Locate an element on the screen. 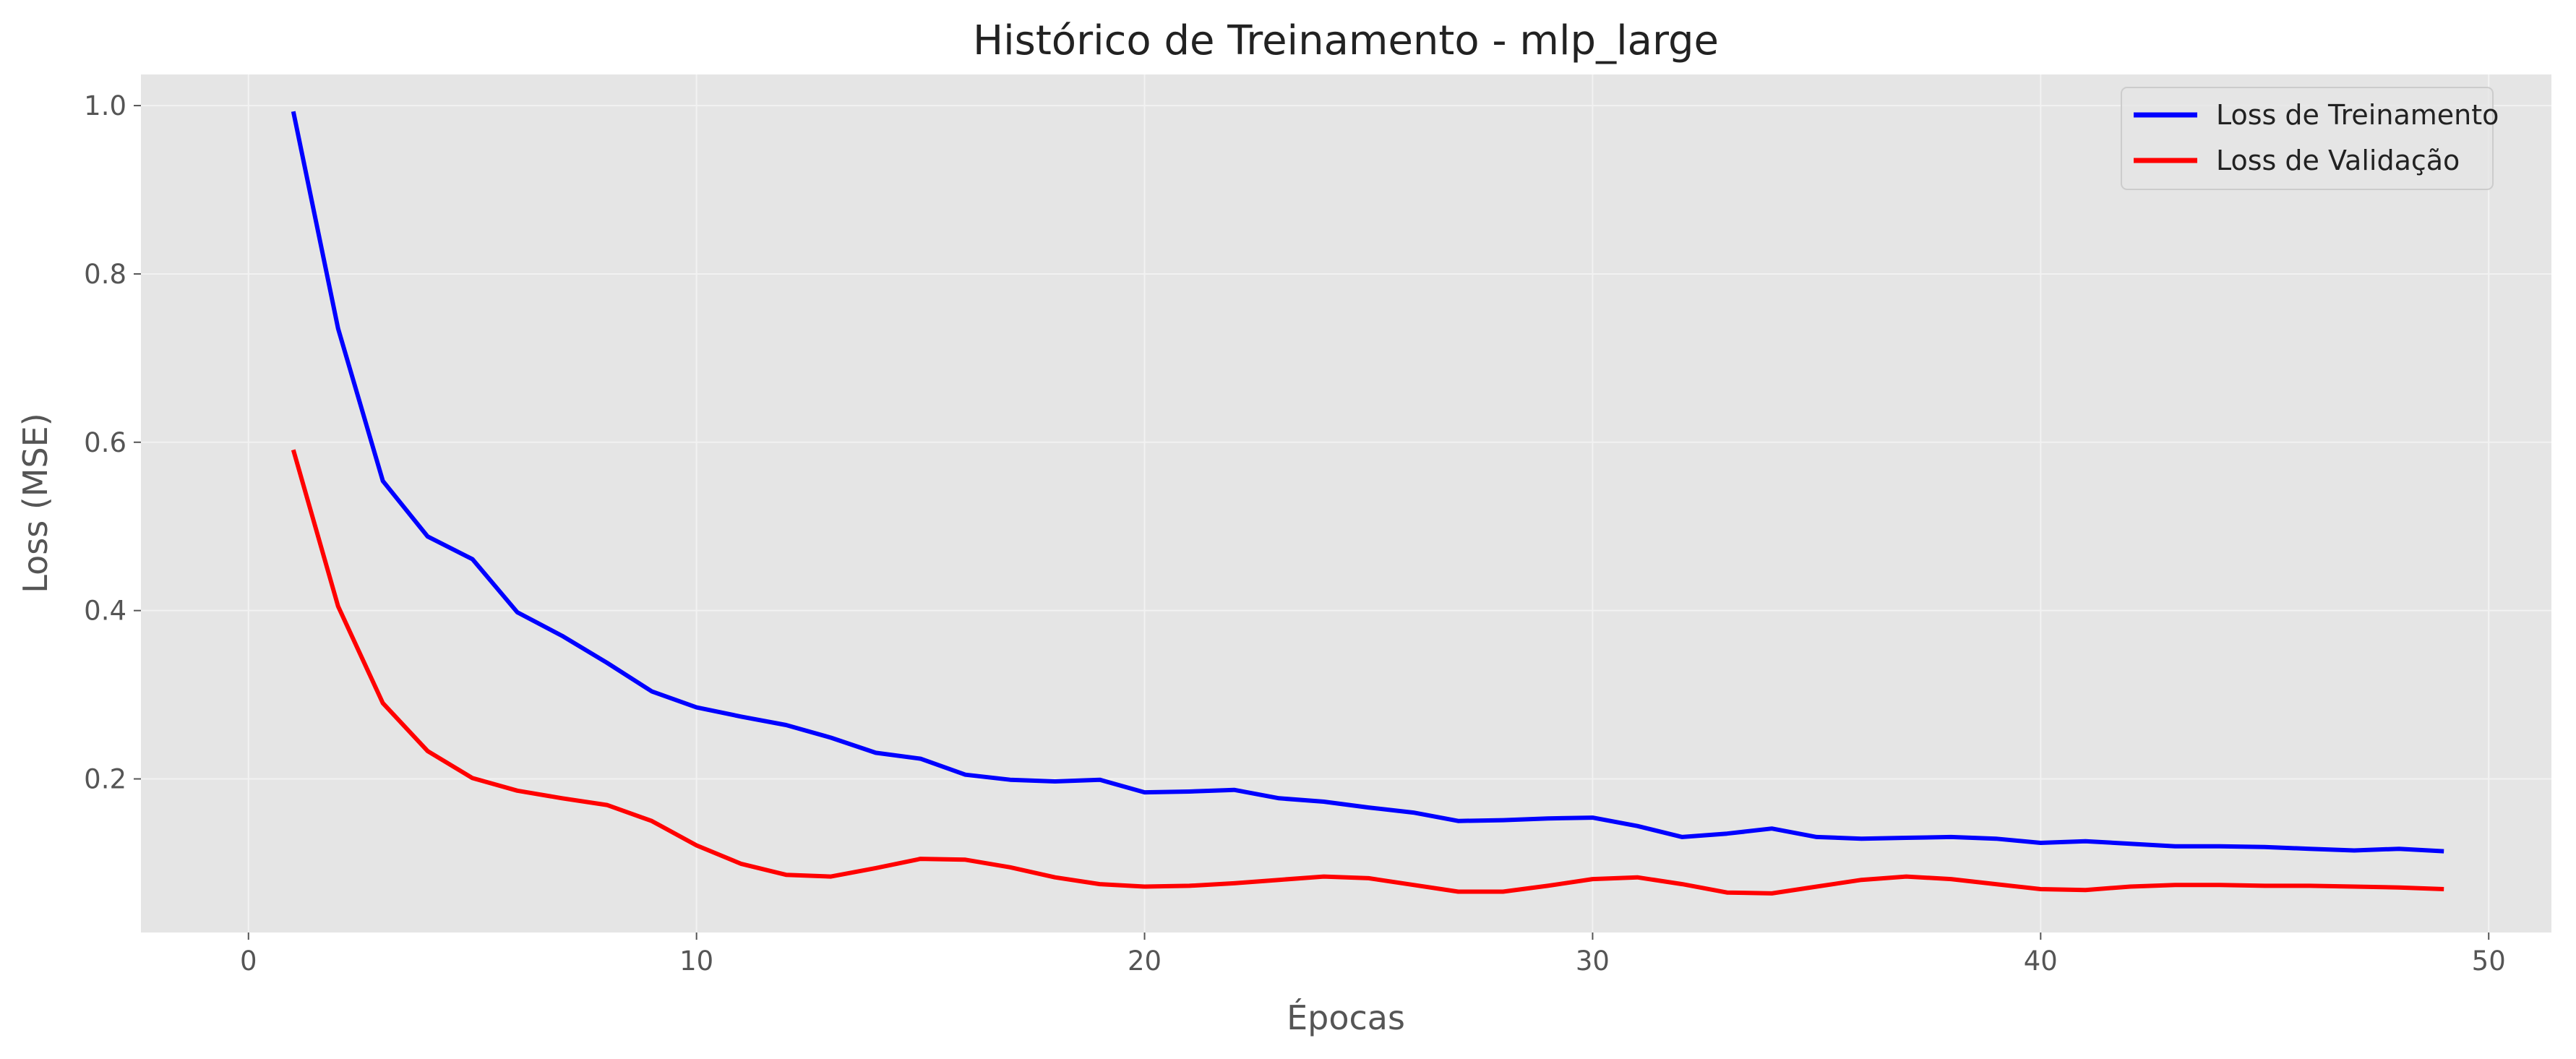 The height and width of the screenshot is (1059, 2576). y-tick-label: 1.0 is located at coordinates (105, 105).